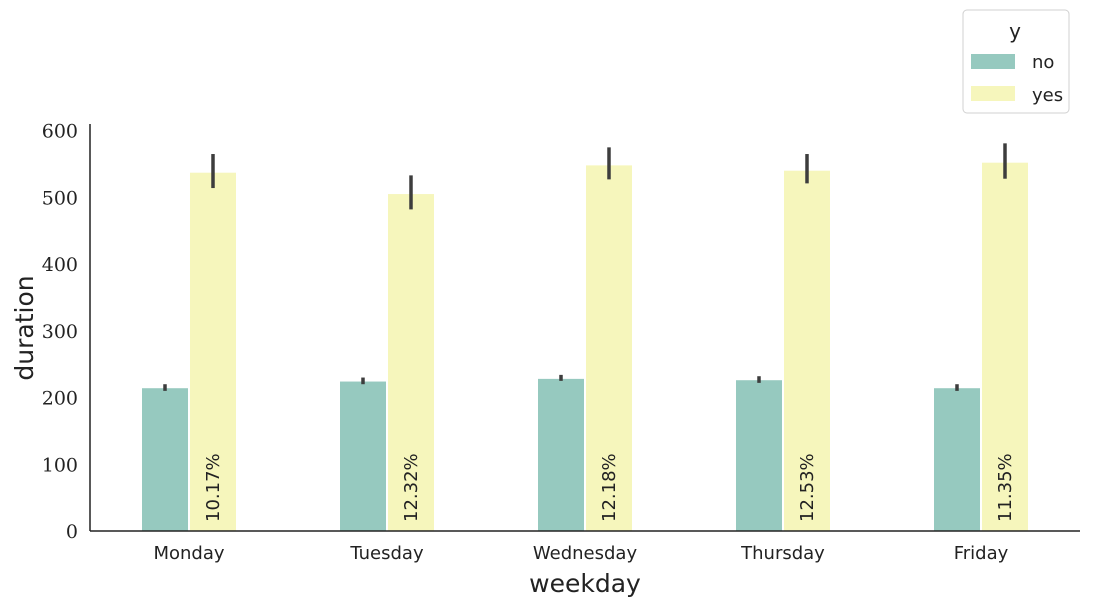 The width and height of the screenshot is (1095, 607). Describe the element at coordinates (957, 459) in the screenshot. I see `bar-no-friday` at that location.